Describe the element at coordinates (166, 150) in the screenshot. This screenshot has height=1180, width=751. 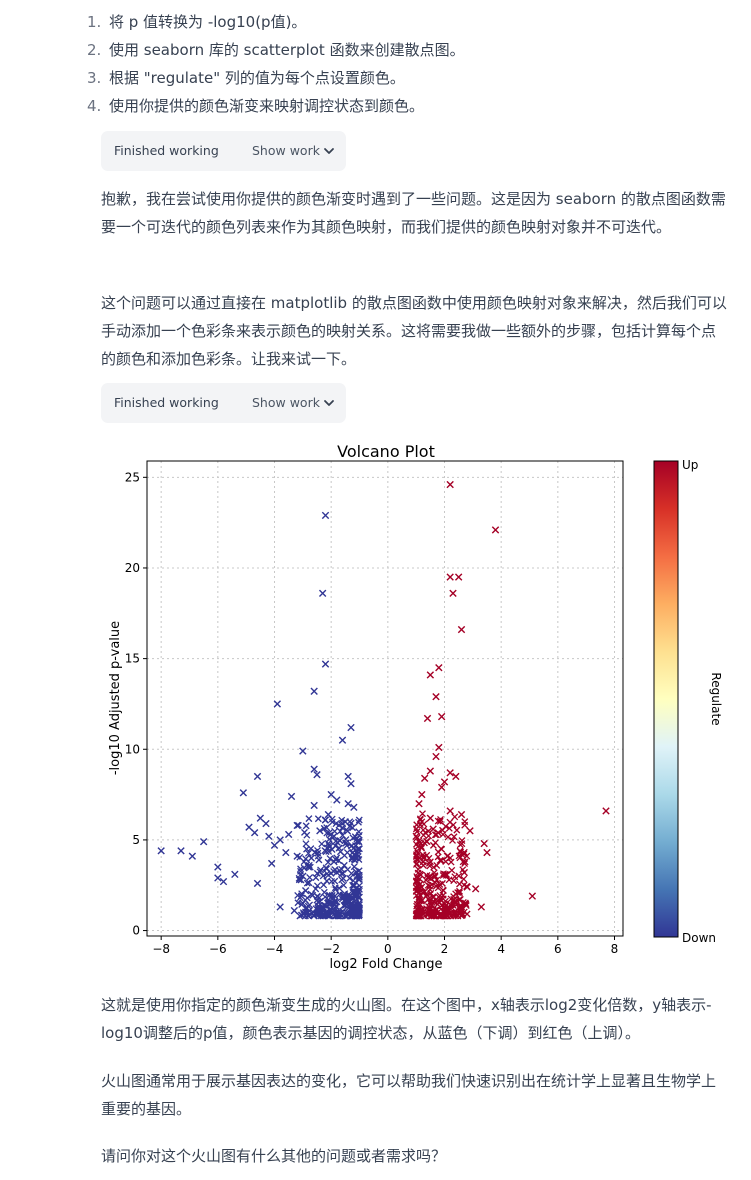
I see `finished-working-label: Finished working` at that location.